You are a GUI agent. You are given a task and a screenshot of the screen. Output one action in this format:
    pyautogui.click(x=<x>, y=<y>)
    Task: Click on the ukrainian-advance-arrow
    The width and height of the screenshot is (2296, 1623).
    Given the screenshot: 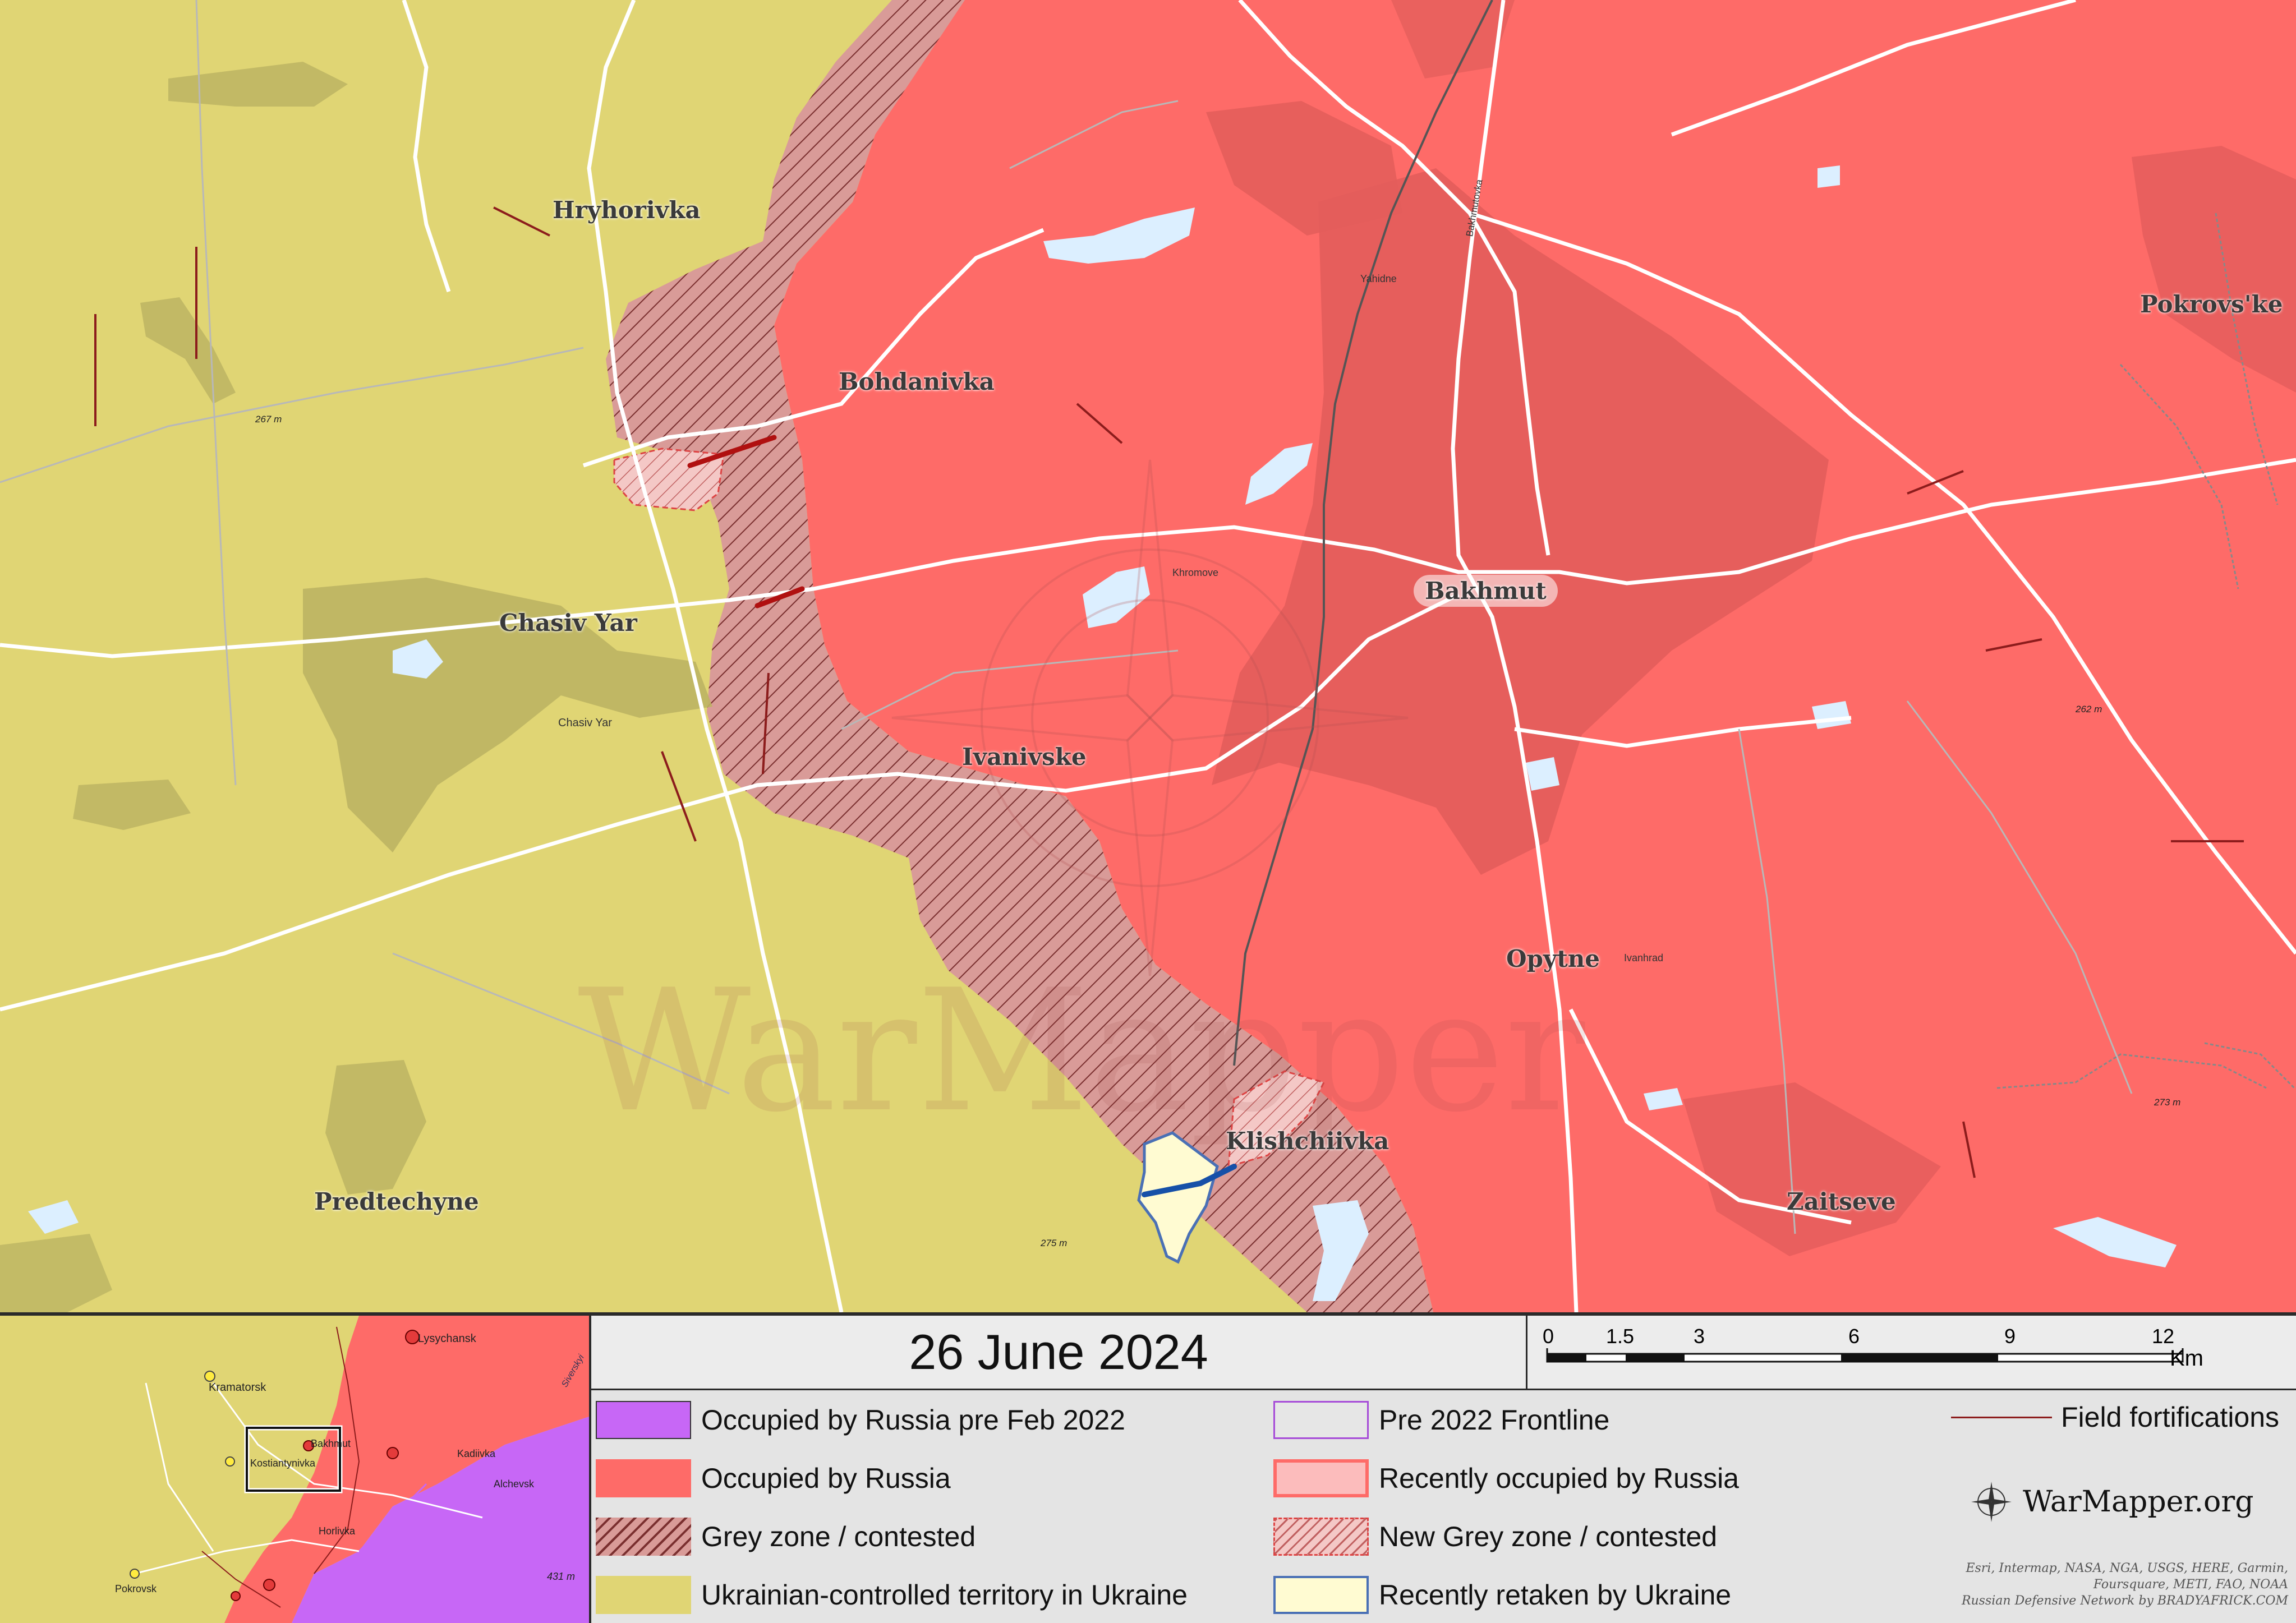 What is the action you would take?
    pyautogui.click(x=1190, y=1180)
    